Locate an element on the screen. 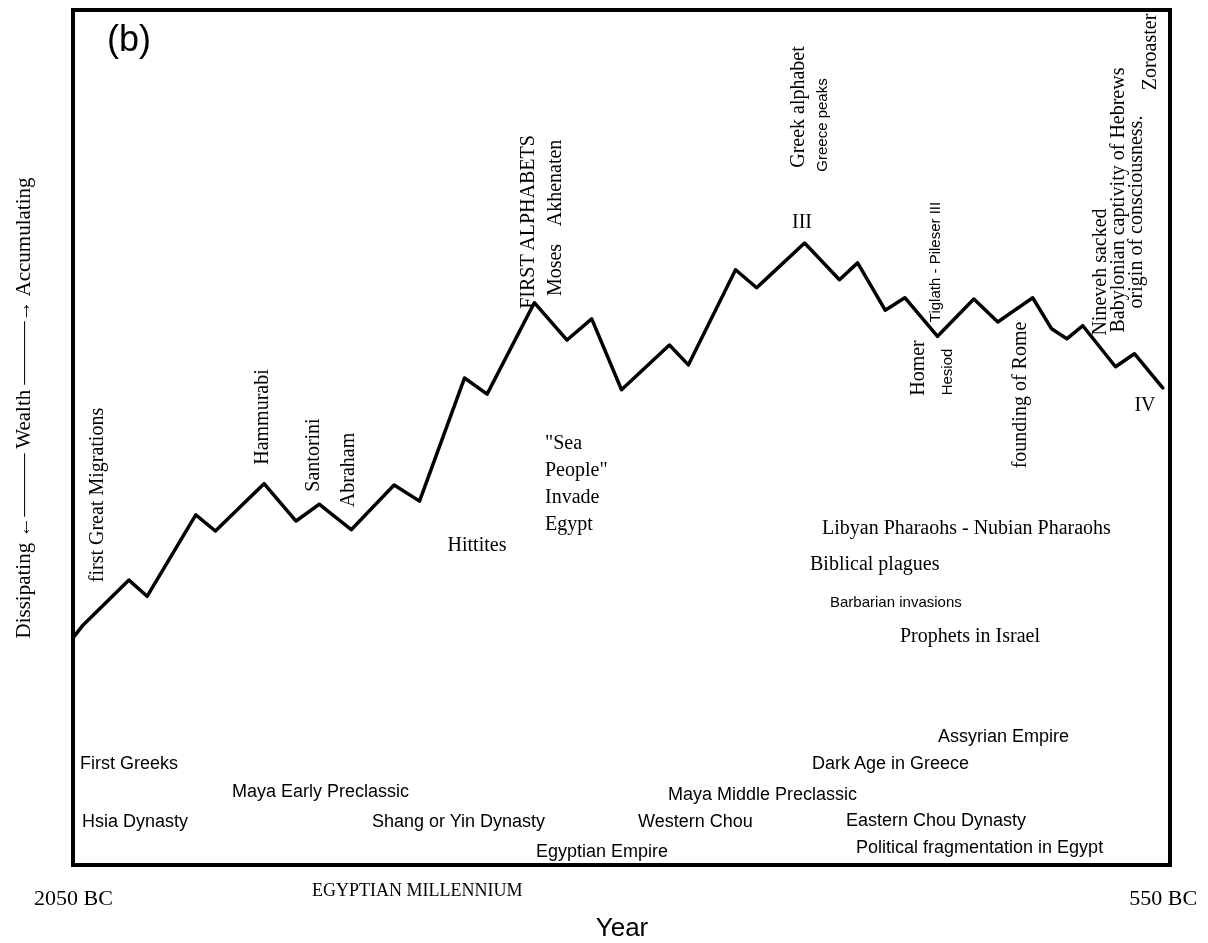  annotation: Maya Middle Preclassic is located at coordinates (763, 794).